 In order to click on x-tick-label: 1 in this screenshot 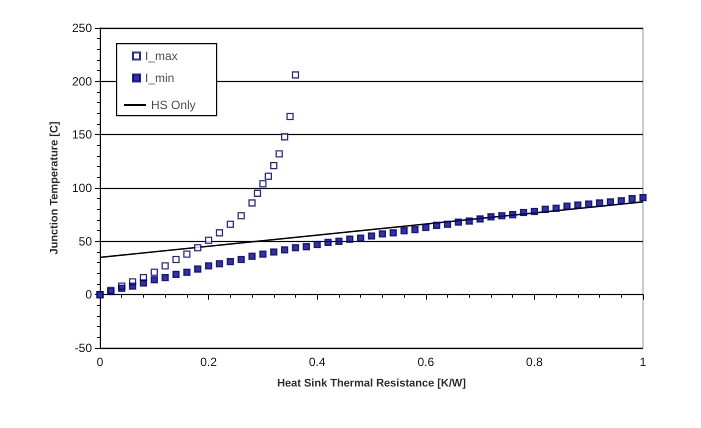, I will do `click(643, 362)`.